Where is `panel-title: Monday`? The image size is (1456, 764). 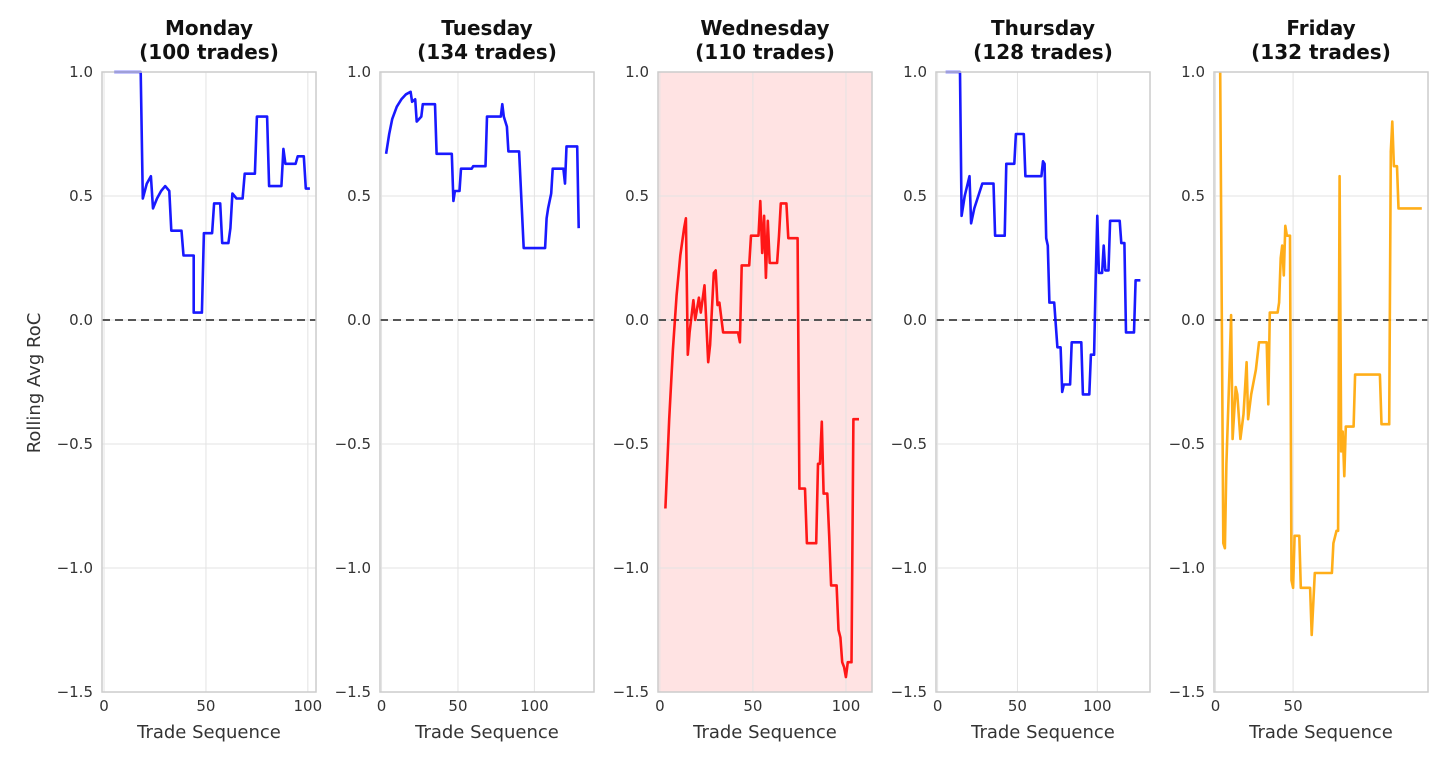 panel-title: Monday is located at coordinates (209, 28).